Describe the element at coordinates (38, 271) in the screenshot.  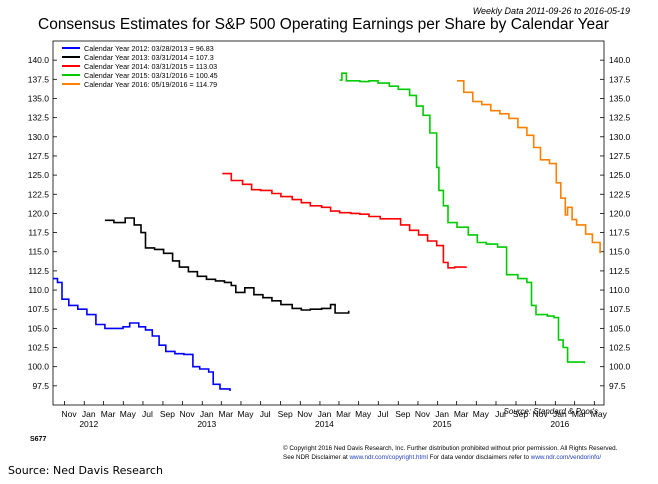
I see `y-tick-label-left: 112.5` at that location.